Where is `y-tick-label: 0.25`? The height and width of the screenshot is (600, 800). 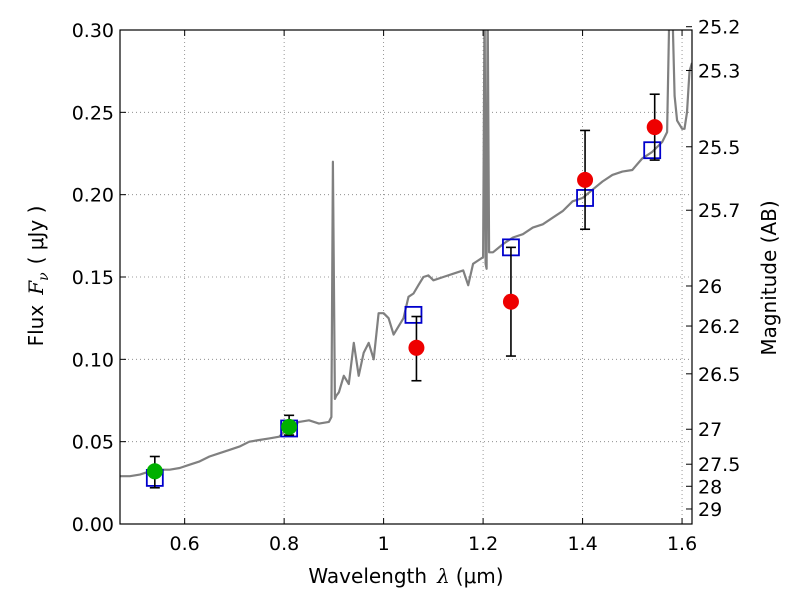 y-tick-label: 0.25 is located at coordinates (93, 113).